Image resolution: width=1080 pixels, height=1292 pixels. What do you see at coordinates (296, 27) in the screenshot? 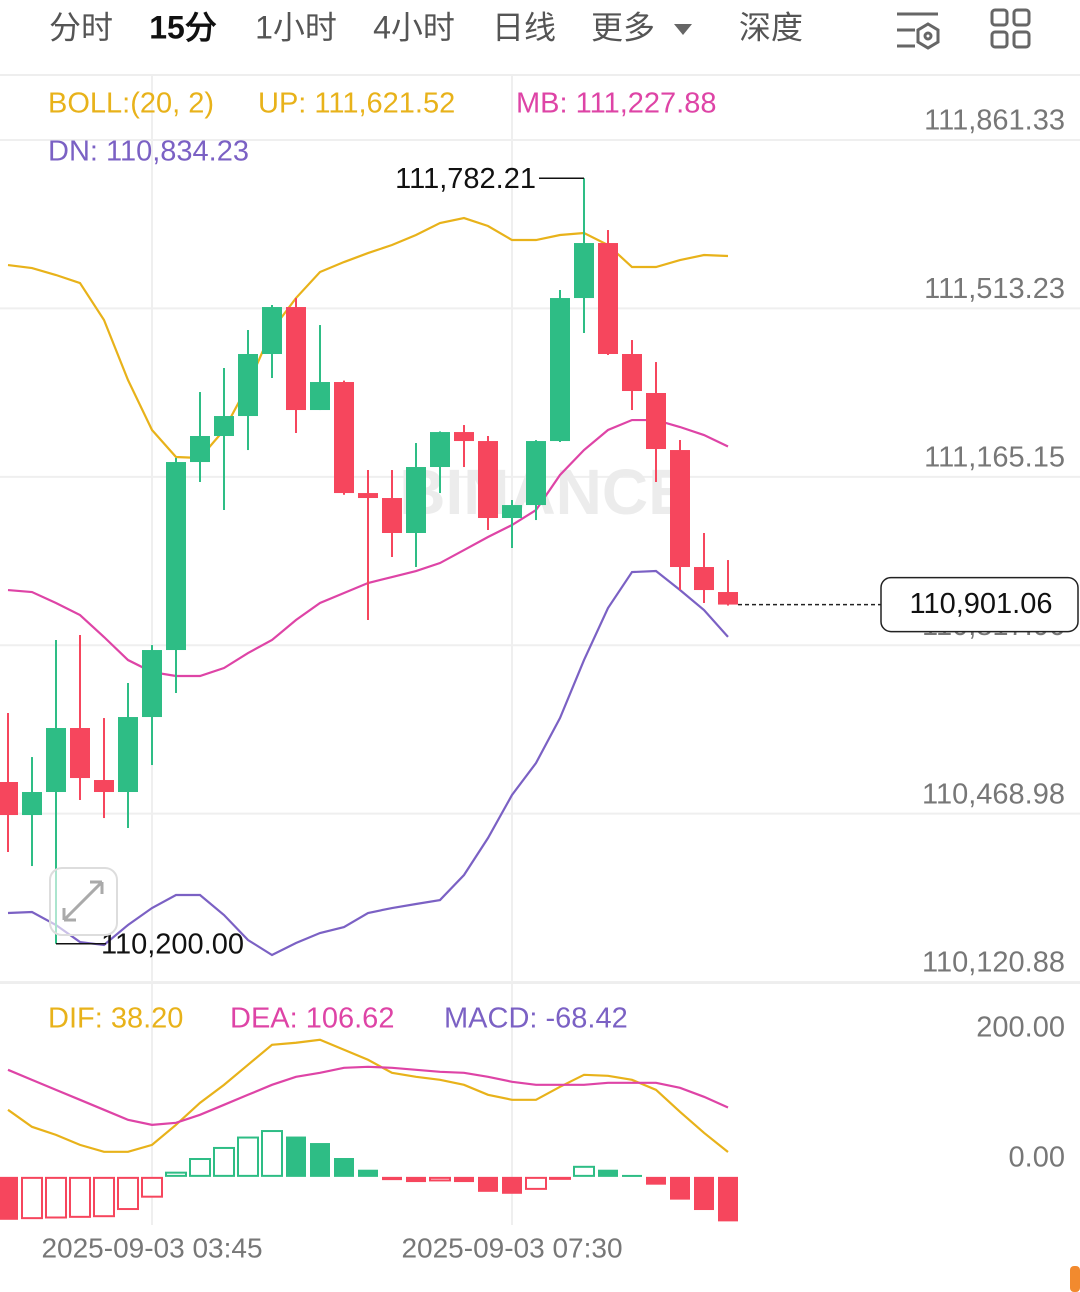
I see `tab: 1小时` at bounding box center [296, 27].